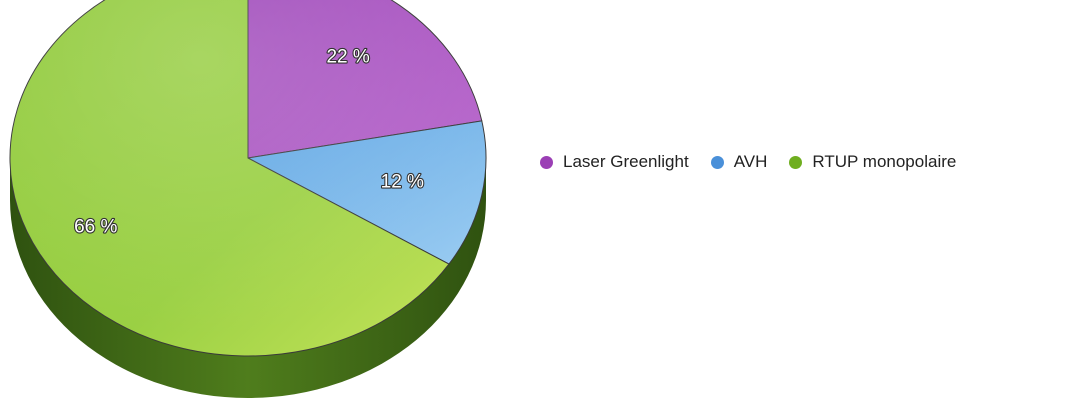 This screenshot has width=1073, height=401. What do you see at coordinates (402, 182) in the screenshot?
I see `slice-value-label: 12 %` at bounding box center [402, 182].